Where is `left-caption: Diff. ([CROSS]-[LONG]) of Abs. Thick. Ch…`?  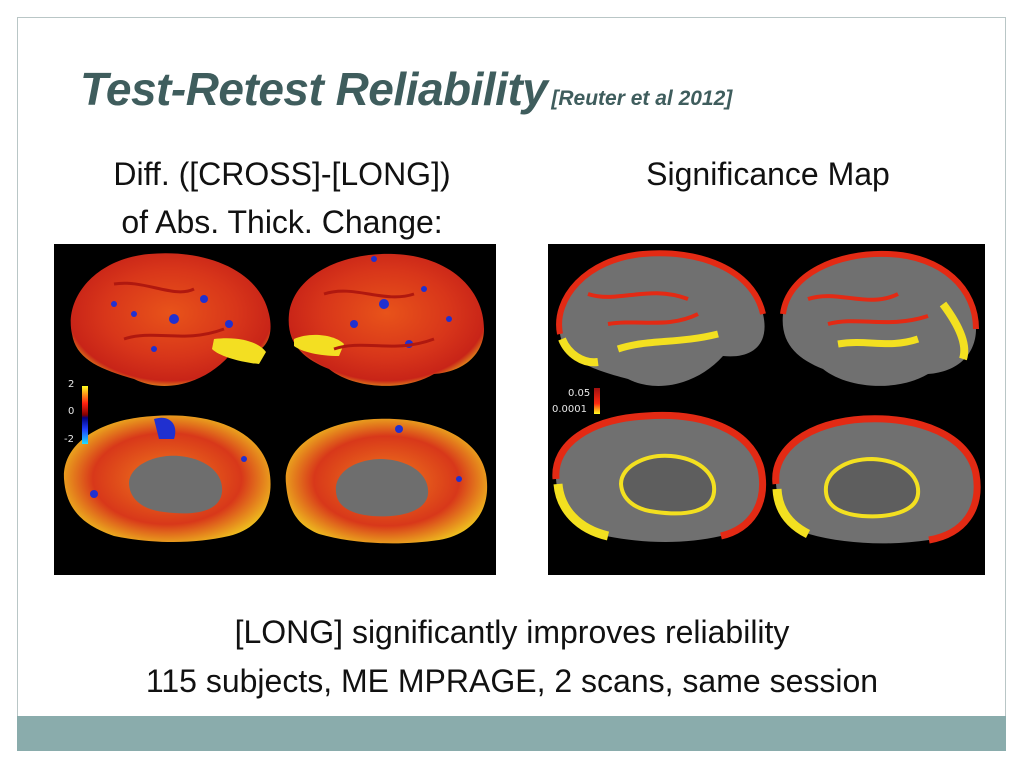
left-caption: Diff. ([CROSS]-[LONG]) of Abs. Thick. Ch… is located at coordinates (282, 198).